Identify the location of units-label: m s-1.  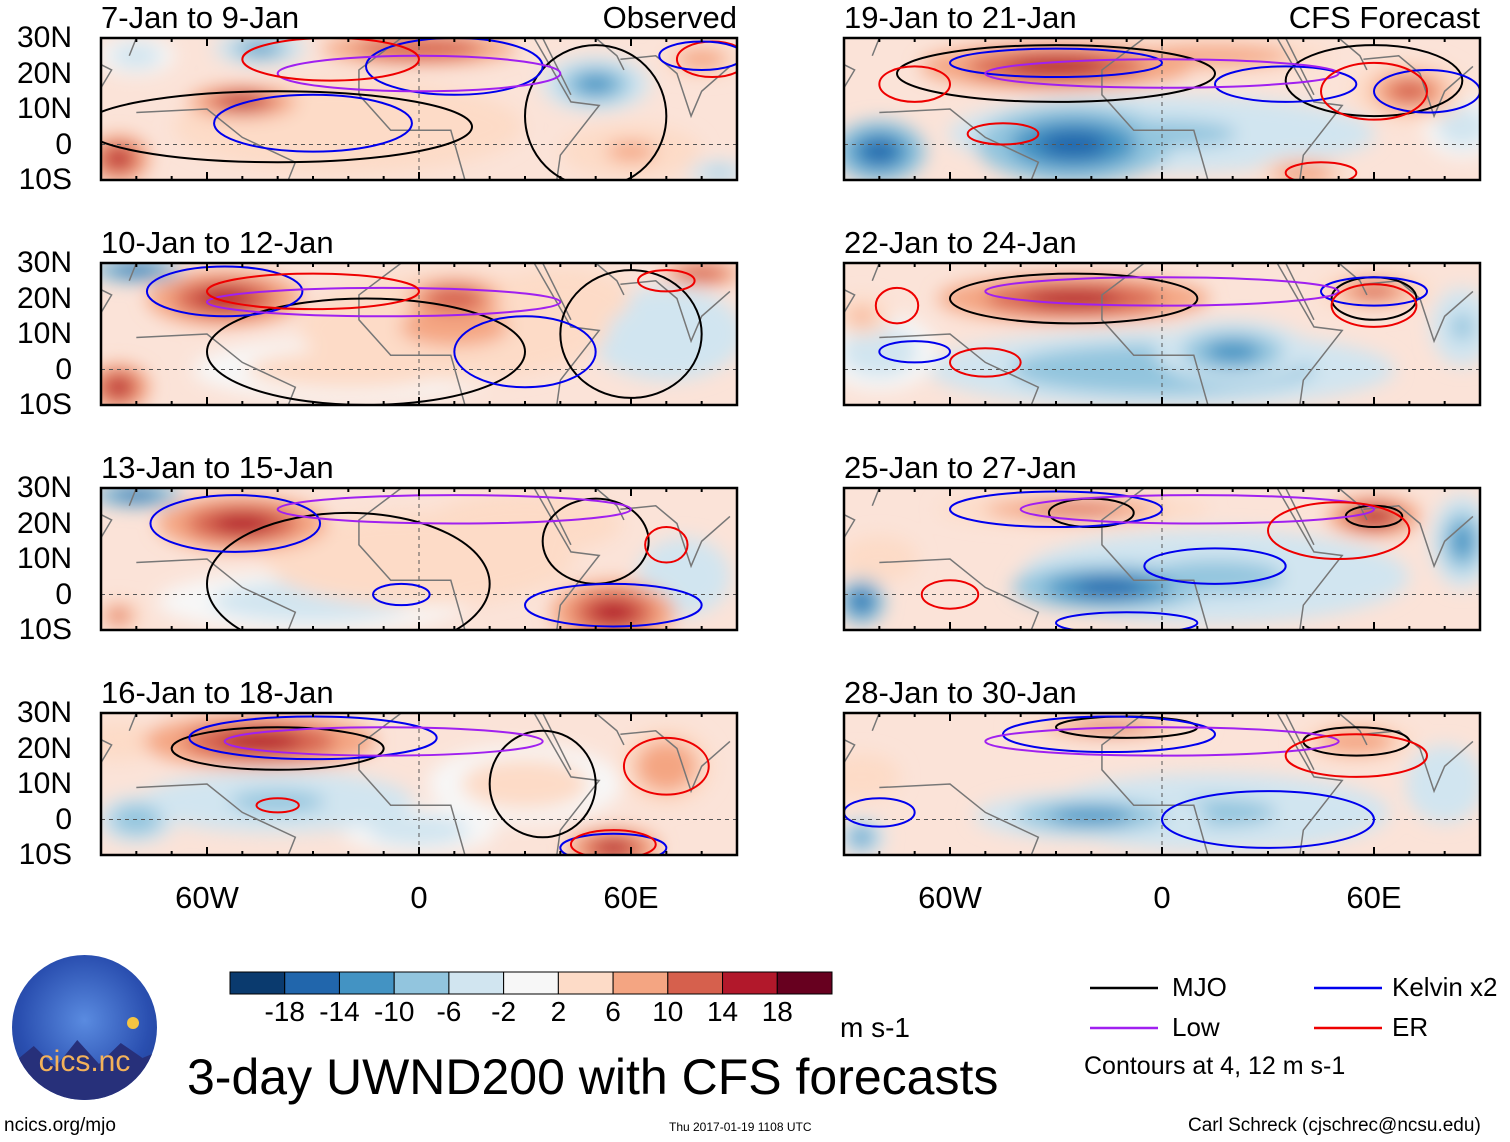
(875, 1027).